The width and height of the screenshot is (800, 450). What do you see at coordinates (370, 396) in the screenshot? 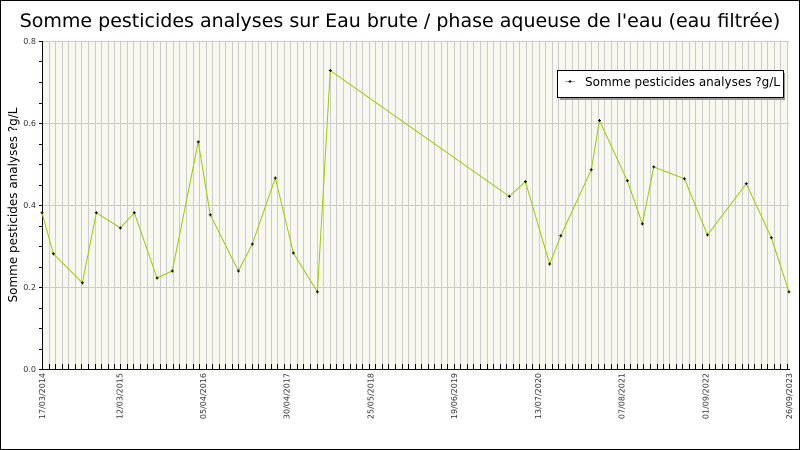
I see `x-tick-label: 25/05/2018` at bounding box center [370, 396].